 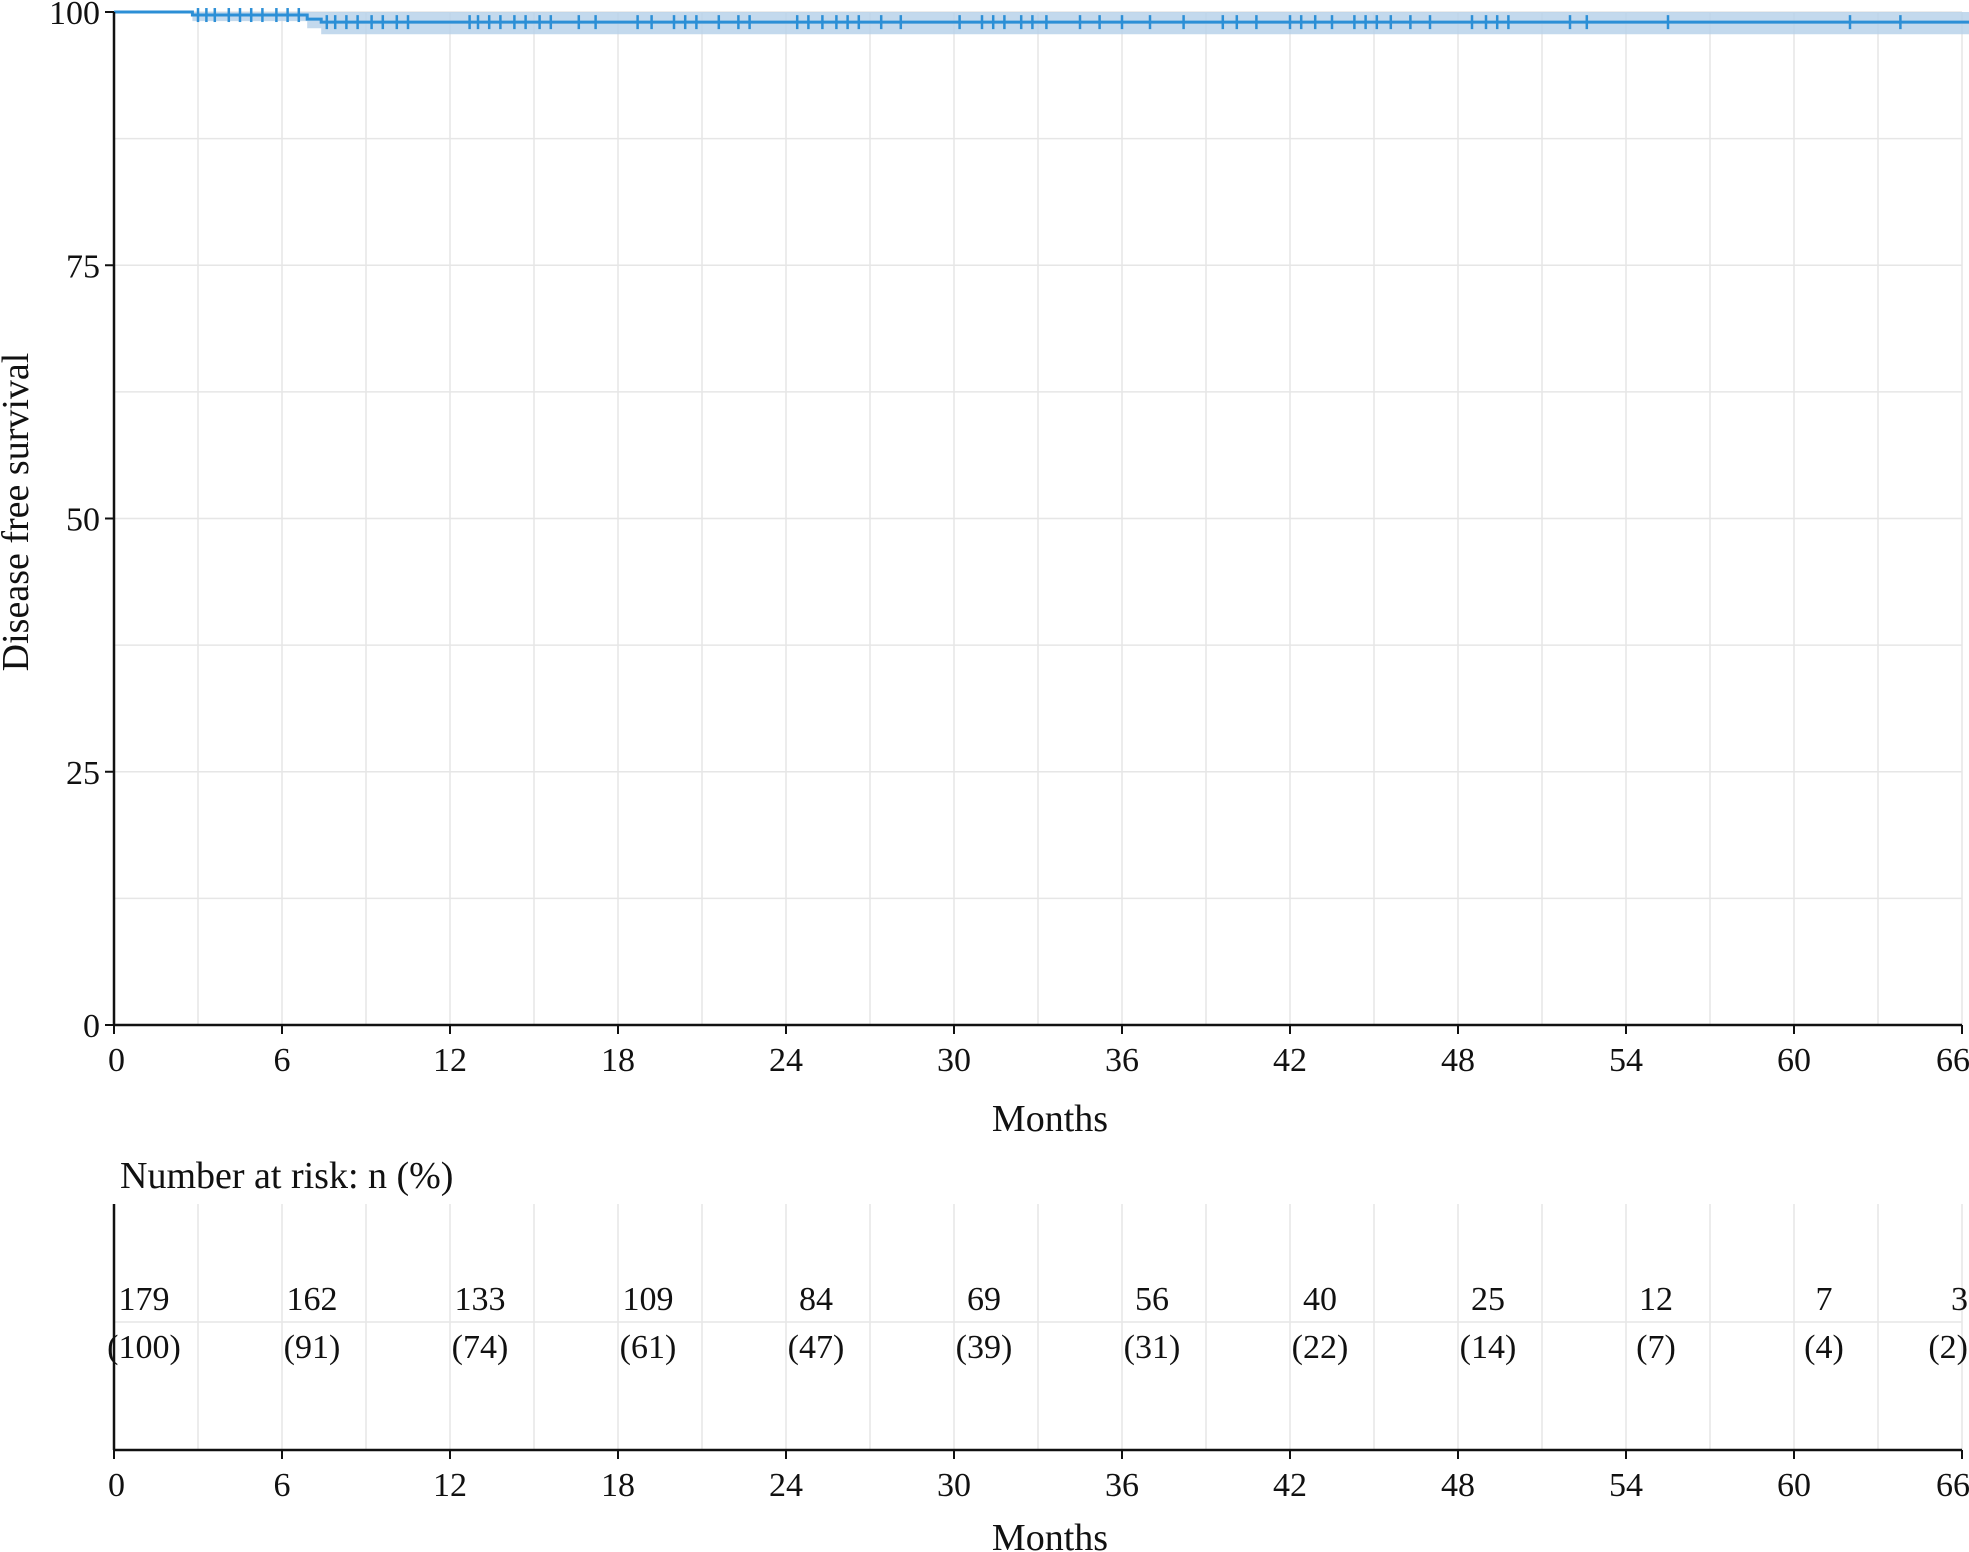 I want to click on x-tick-label: 48, so click(x=1458, y=1060).